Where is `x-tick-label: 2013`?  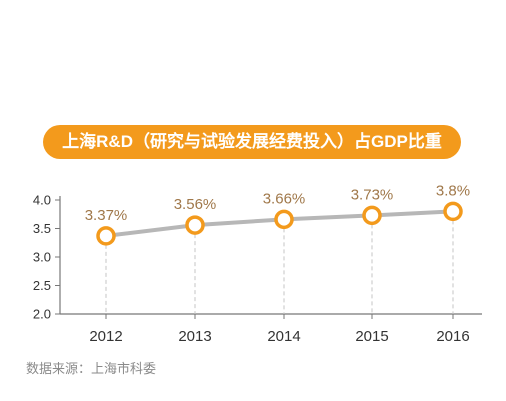
x-tick-label: 2013 is located at coordinates (194, 336).